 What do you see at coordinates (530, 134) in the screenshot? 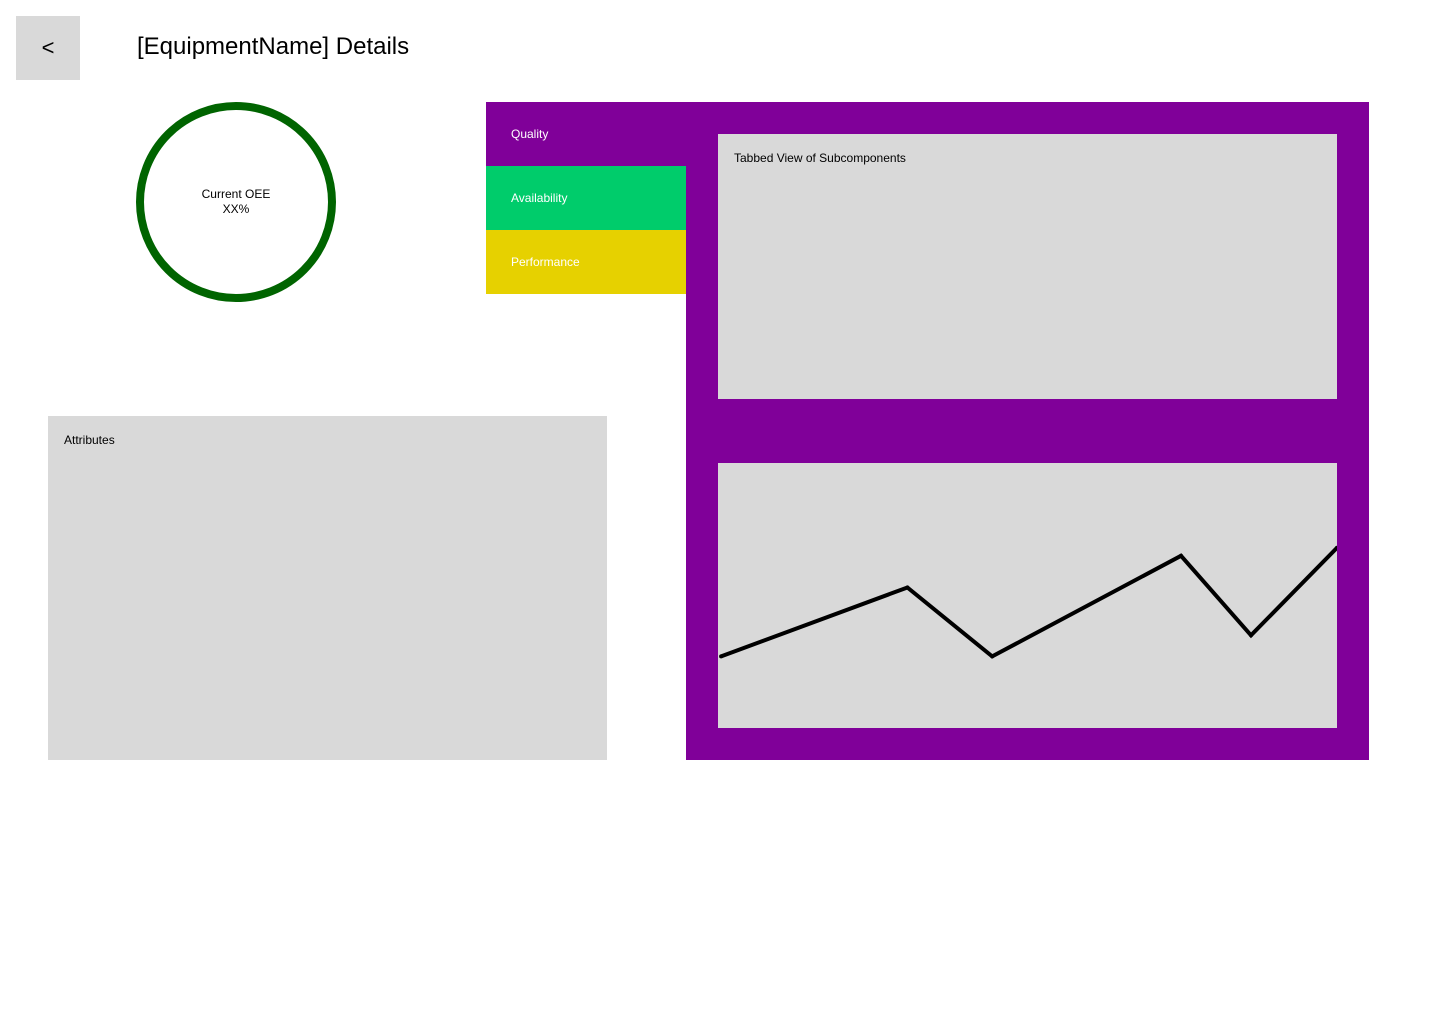
I see `tab-quality-label: Quality` at bounding box center [530, 134].